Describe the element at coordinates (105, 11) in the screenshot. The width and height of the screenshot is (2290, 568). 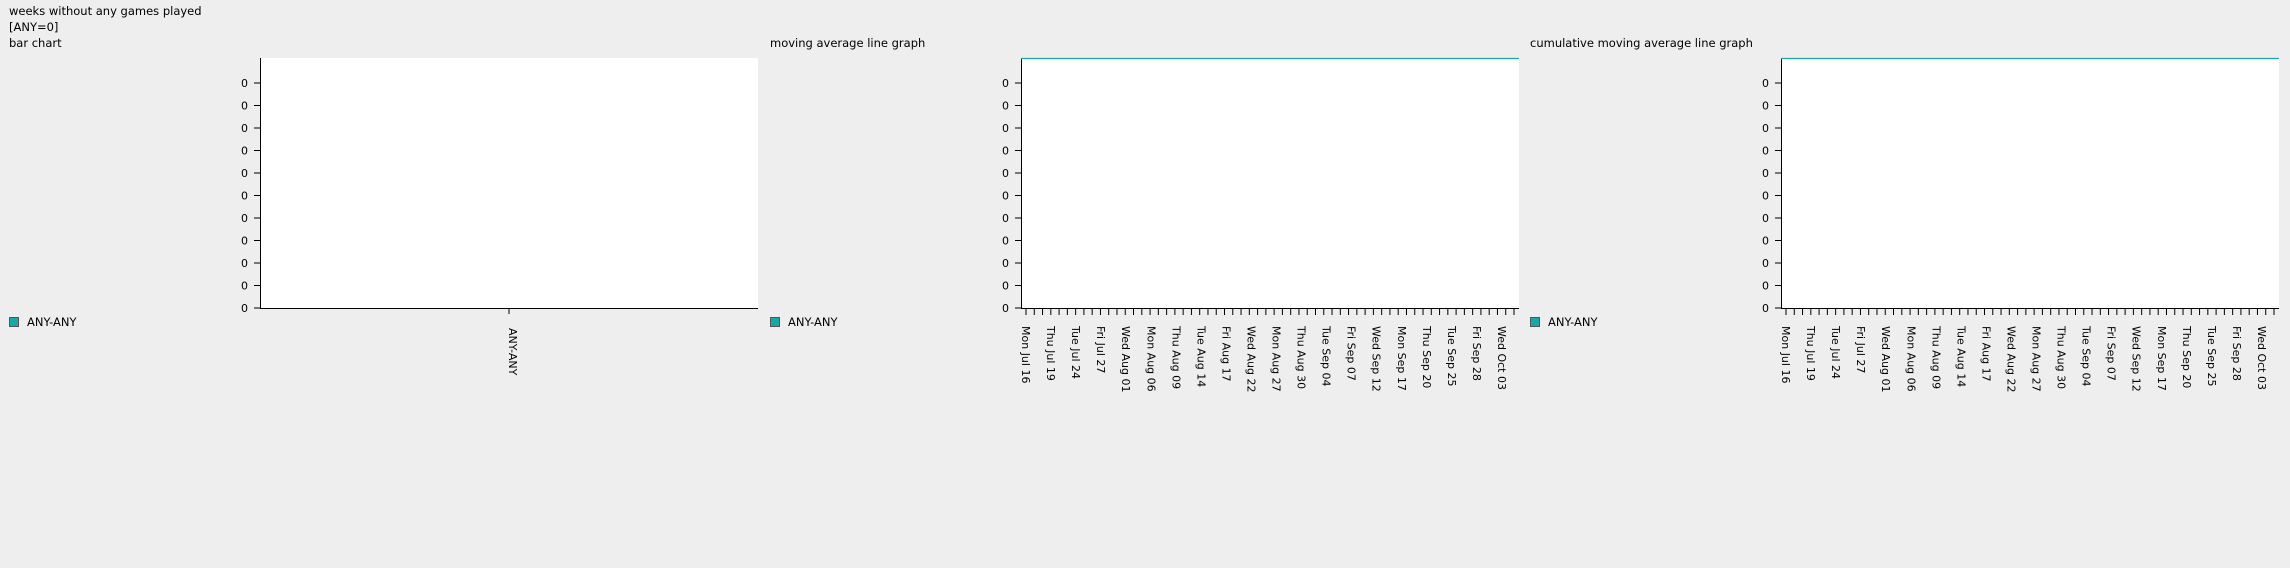
I see `page-title: weeks without any games played` at that location.